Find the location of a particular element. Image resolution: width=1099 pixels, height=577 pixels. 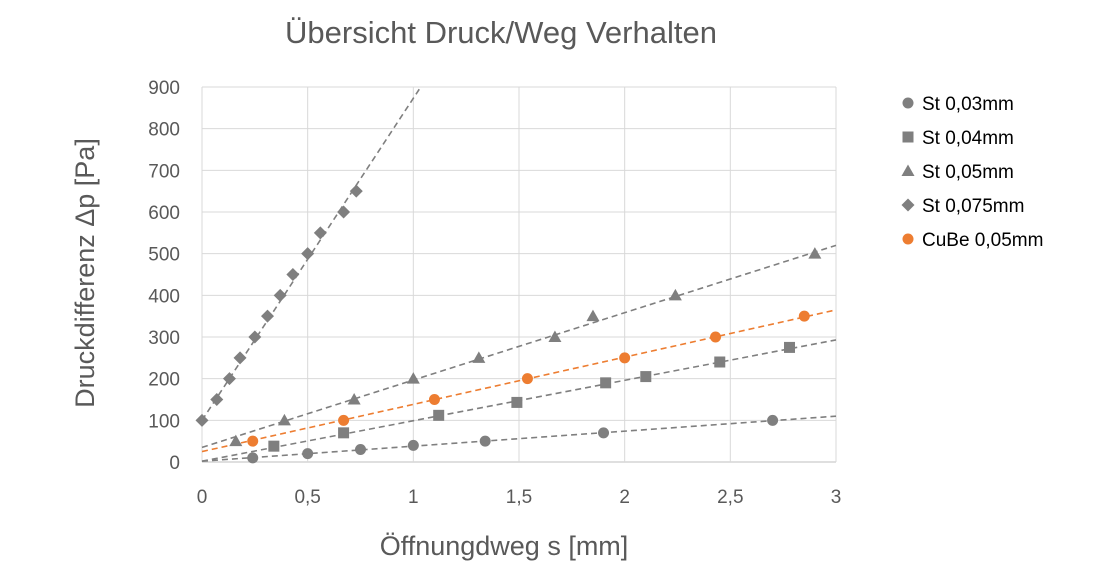

chart-title: Übersicht Druck/Weg Verhalten is located at coordinates (501, 32).